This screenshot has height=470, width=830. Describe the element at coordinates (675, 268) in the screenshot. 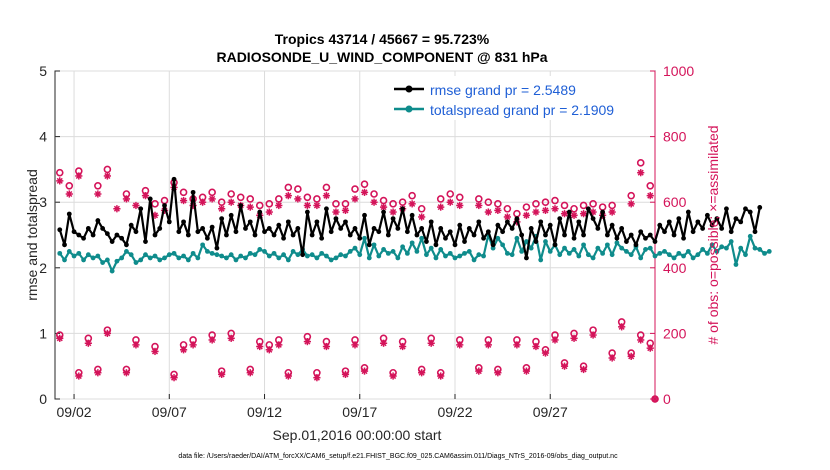

I see `right-tick-label: 400` at that location.